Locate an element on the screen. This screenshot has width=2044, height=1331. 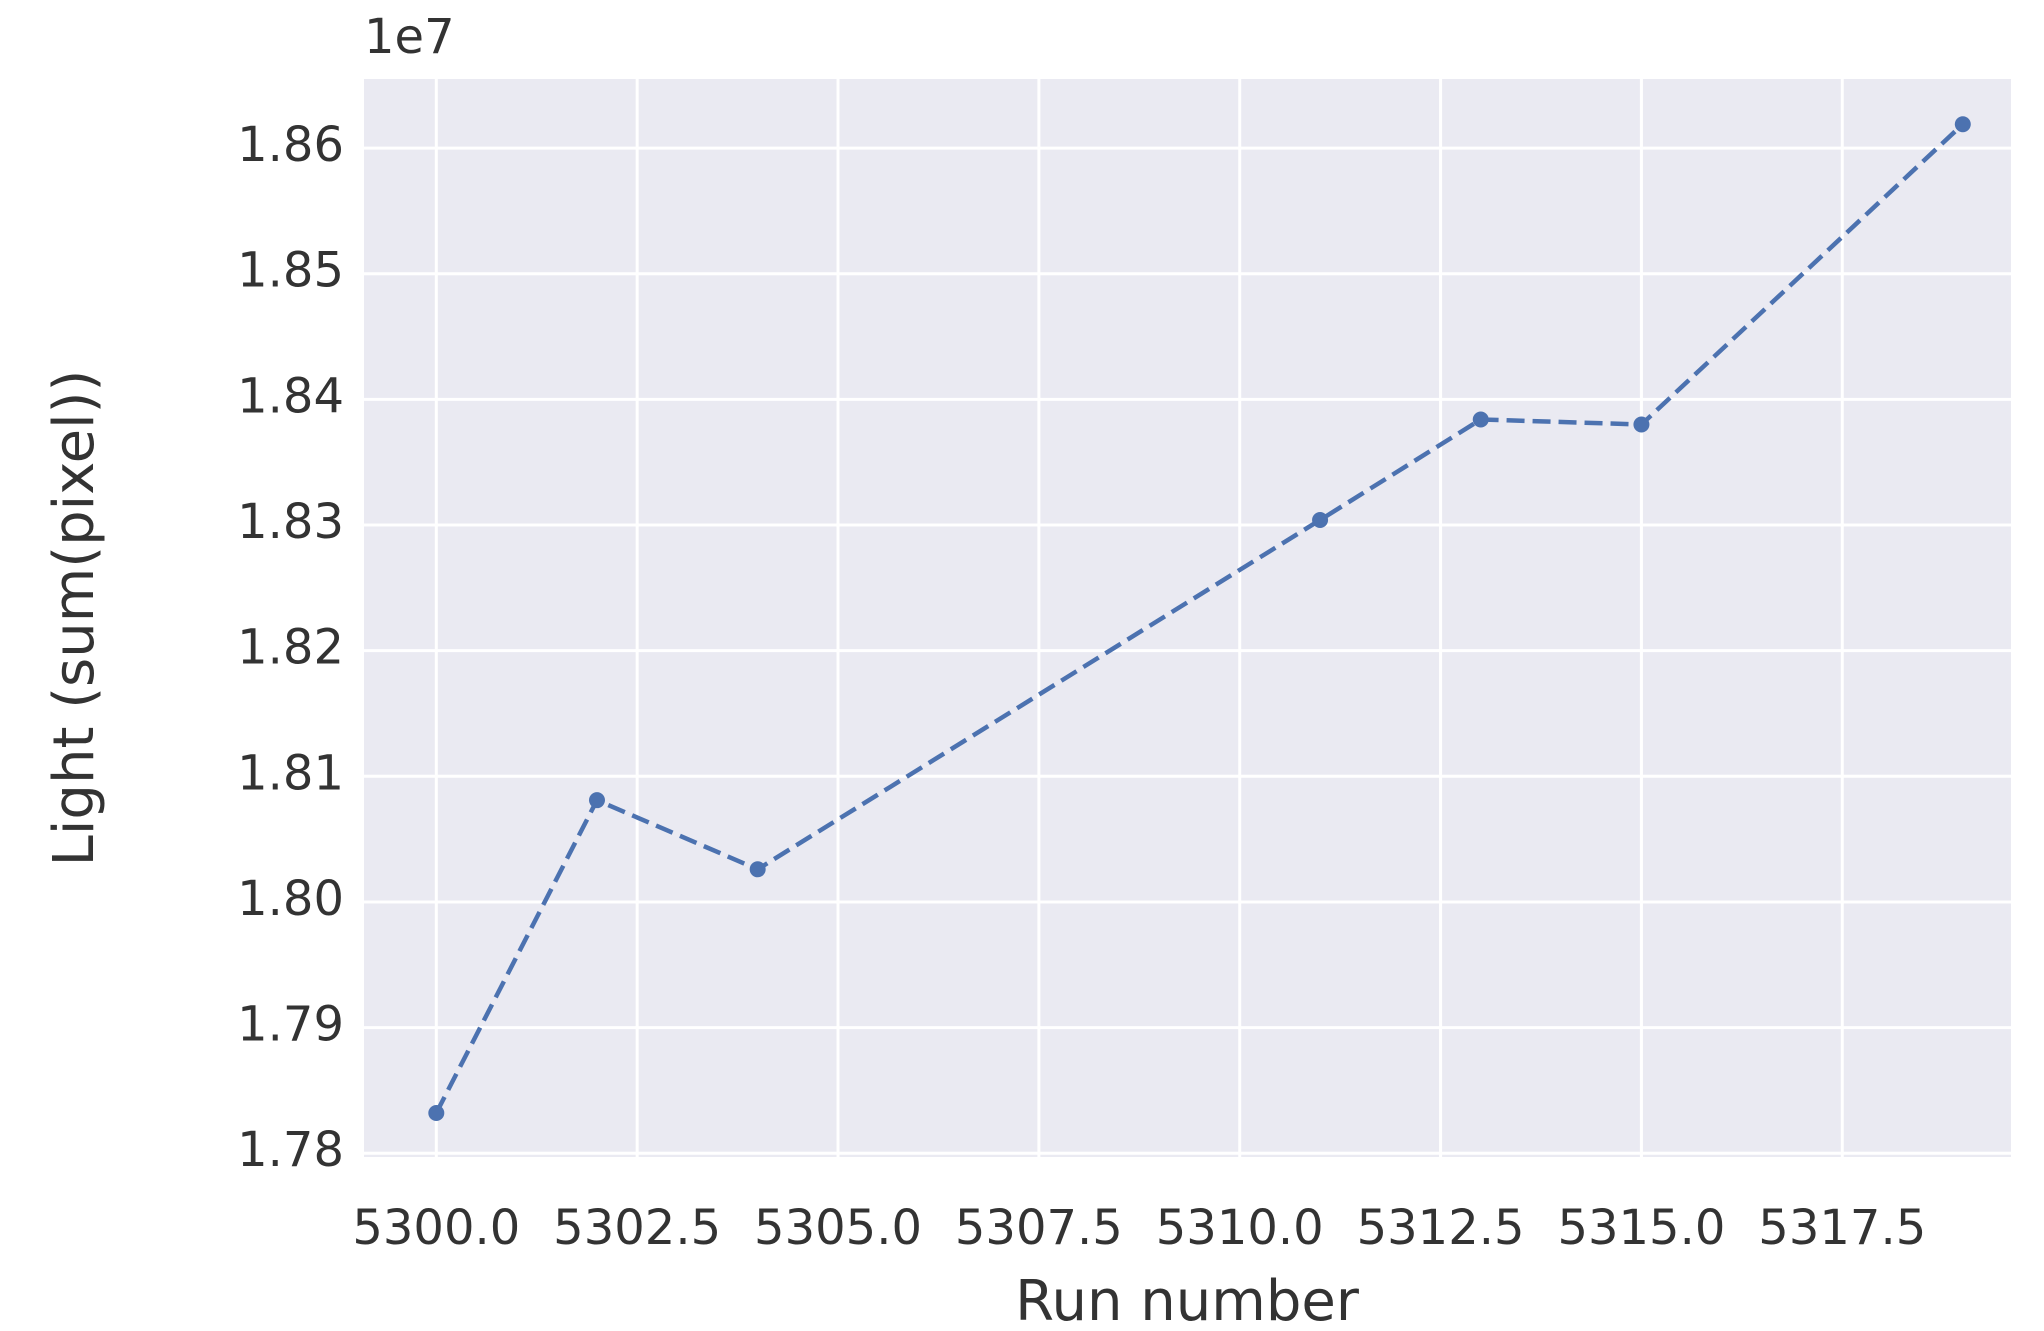
y-tick-label: 1.84 is located at coordinates (290, 396).